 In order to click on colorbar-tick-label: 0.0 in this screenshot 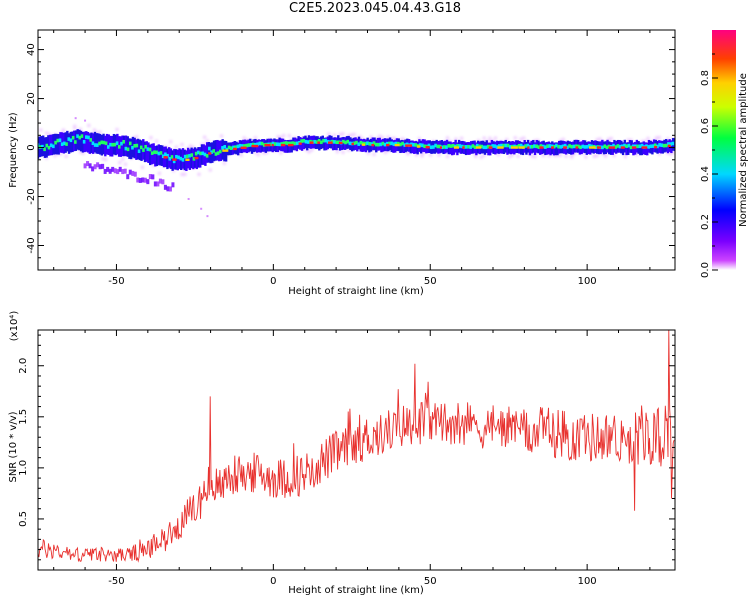, I will do `click(705, 270)`.